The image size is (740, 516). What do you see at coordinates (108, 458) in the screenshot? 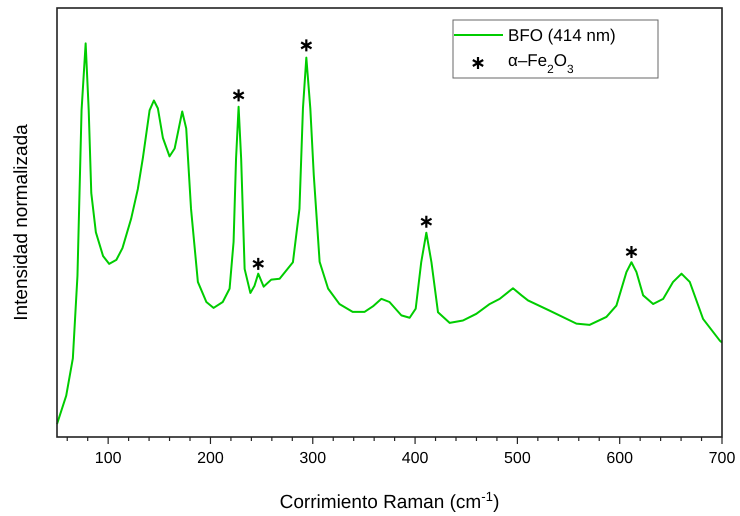
I see `x-tick-label: 100` at bounding box center [108, 458].